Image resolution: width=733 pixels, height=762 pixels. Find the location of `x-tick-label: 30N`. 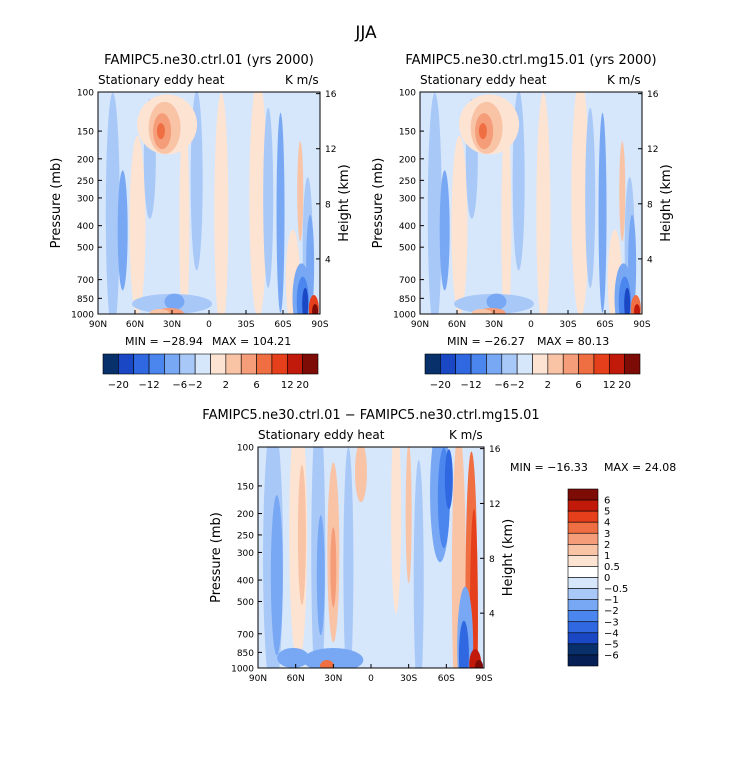

x-tick-label: 30N is located at coordinates (172, 325).